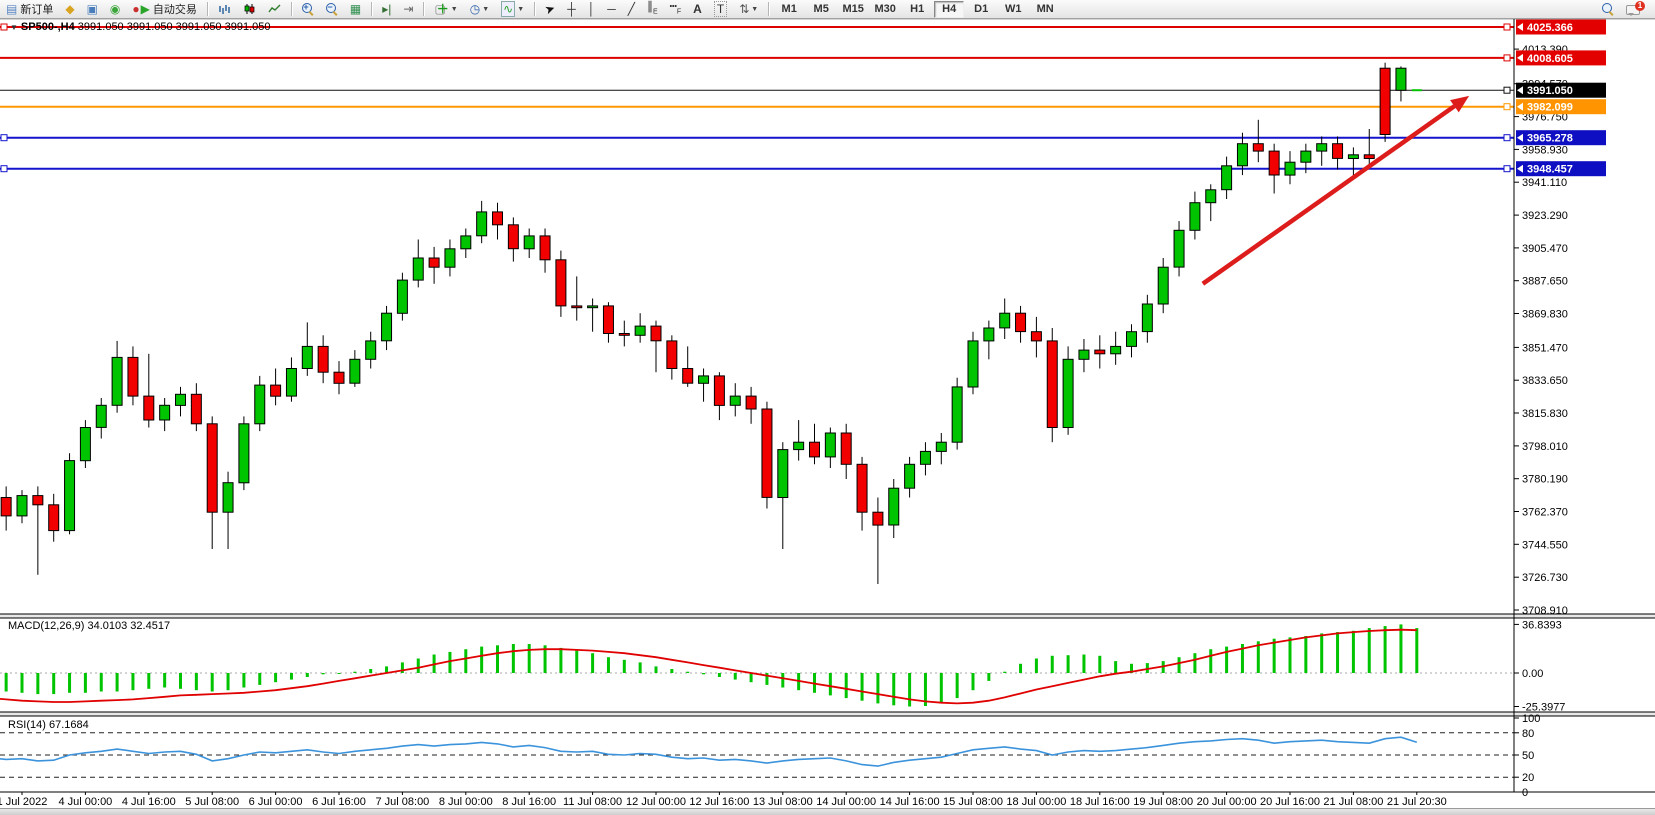 The width and height of the screenshot is (1655, 815). I want to click on shapes-tool: ⇅ ▼, so click(749, 9).